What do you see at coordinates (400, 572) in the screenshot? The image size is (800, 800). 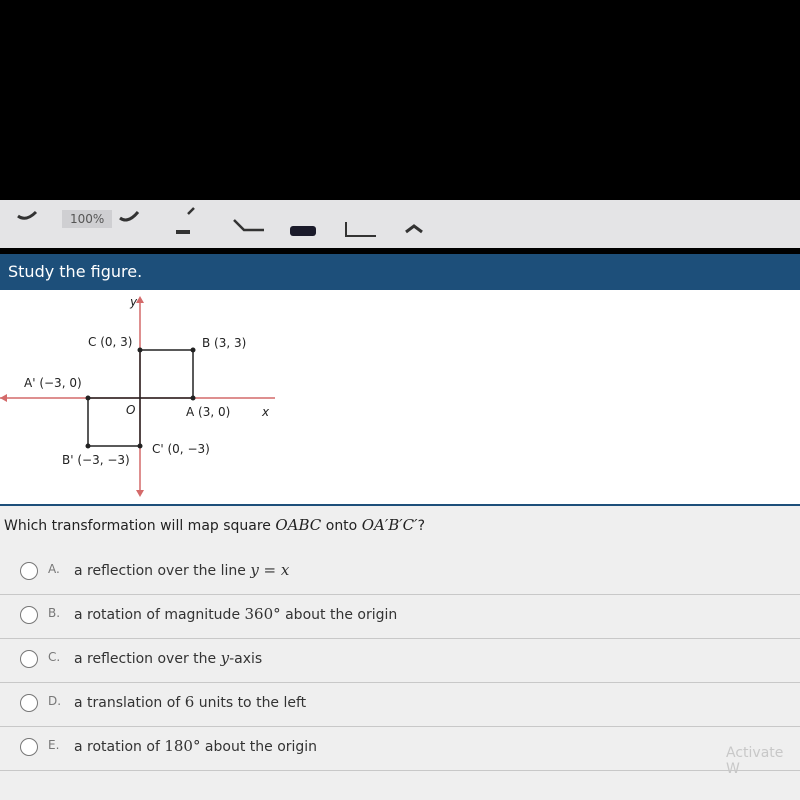 I see `answer-option: A. a reflection over the line y = x` at bounding box center [400, 572].